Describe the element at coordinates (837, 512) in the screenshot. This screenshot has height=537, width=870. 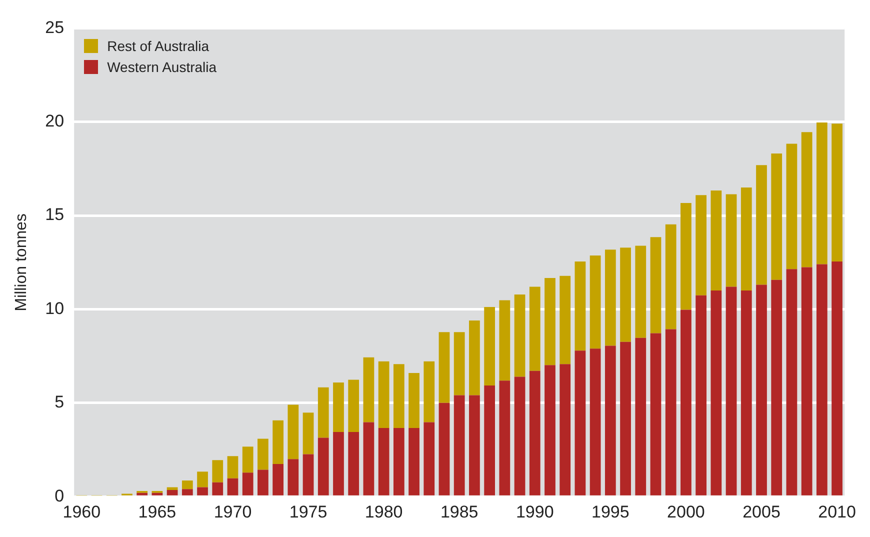
I see `x-tick-label: 2010` at that location.